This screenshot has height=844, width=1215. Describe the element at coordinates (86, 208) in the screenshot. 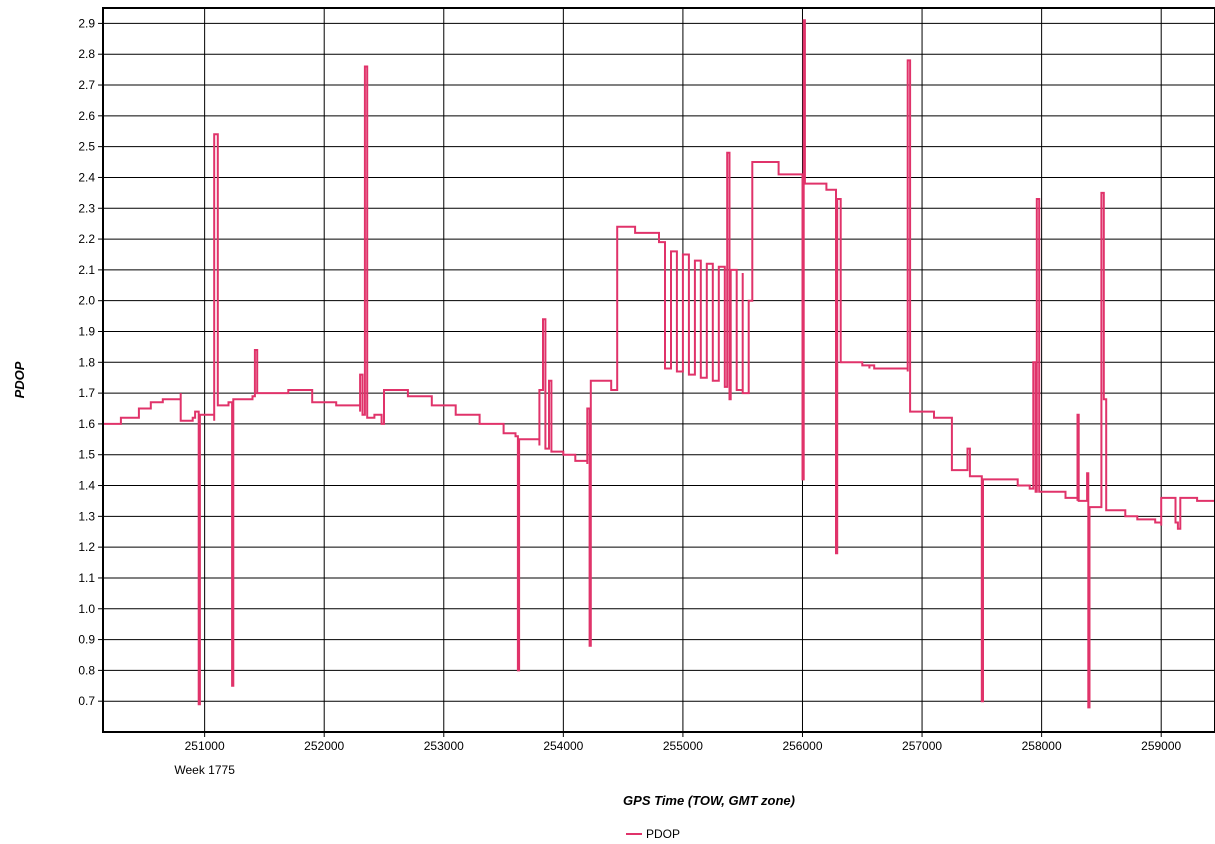

I see `y-tick-label: 2.3` at that location.